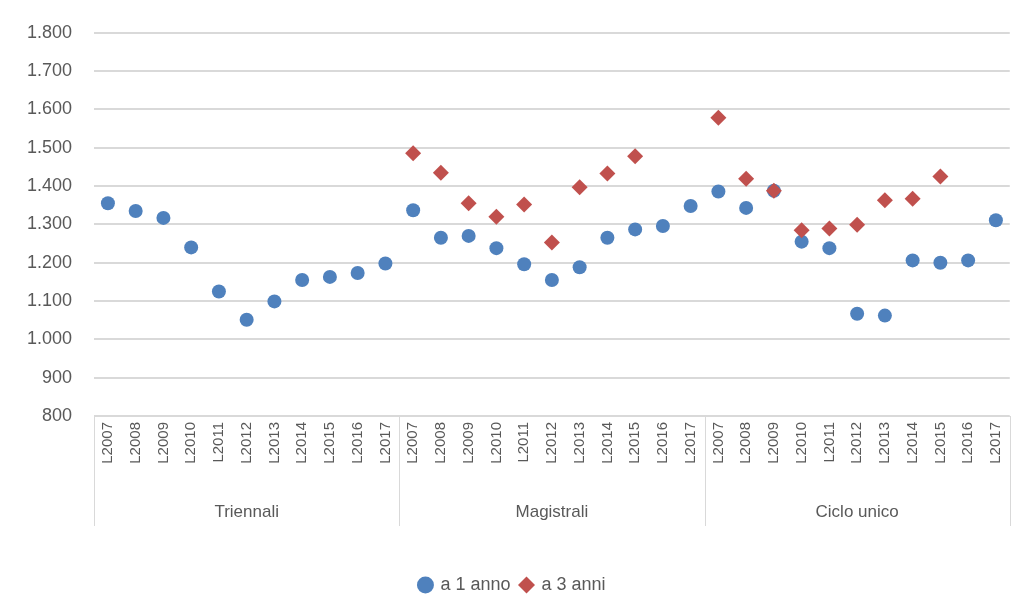 The height and width of the screenshot is (604, 1020). I want to click on y-tick-label: 1.200, so click(50, 261).